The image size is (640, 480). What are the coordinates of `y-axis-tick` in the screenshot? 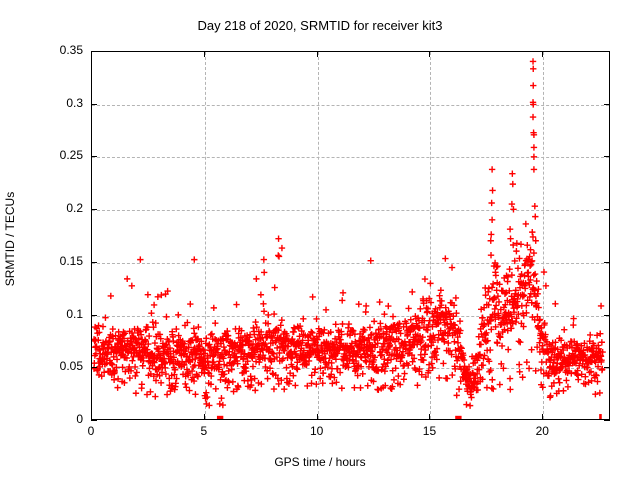 It's located at (94, 262).